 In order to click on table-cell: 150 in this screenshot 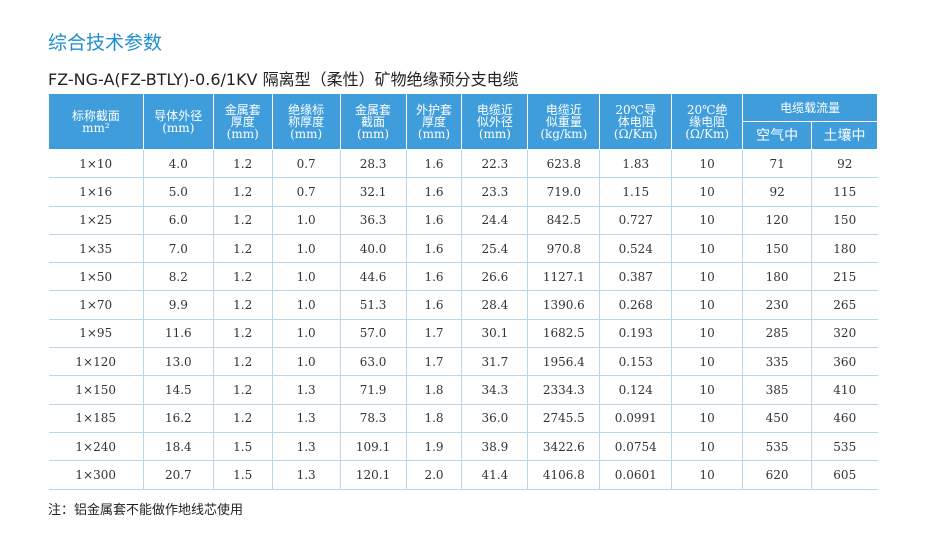, I will do `click(844, 220)`.